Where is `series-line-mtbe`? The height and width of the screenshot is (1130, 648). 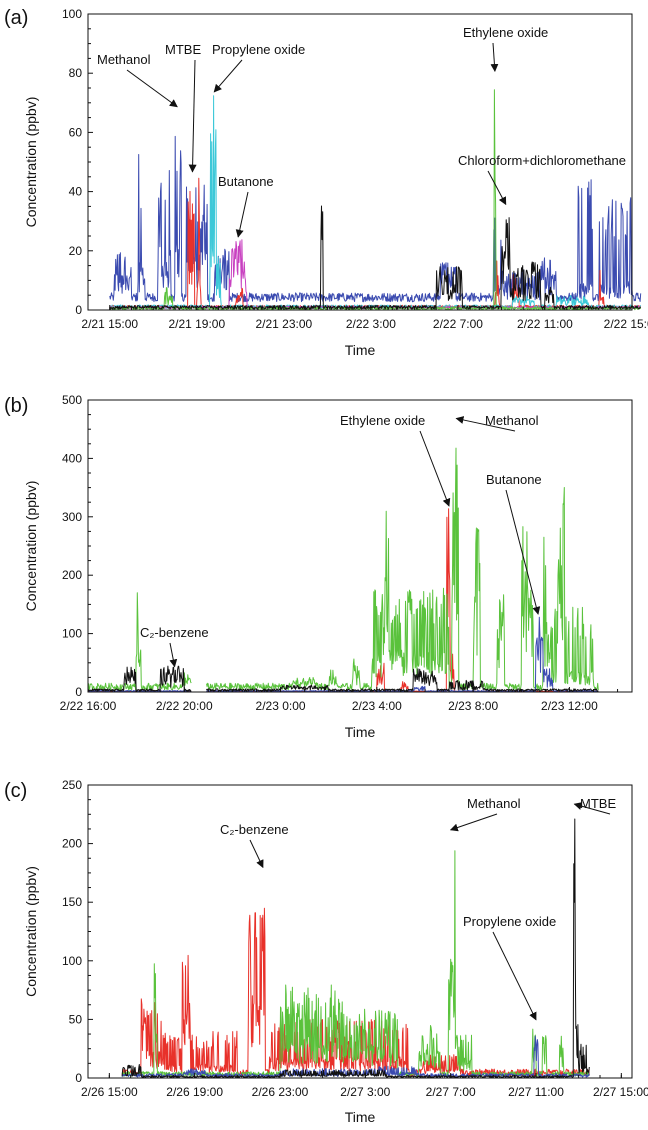
series-line-mtbe is located at coordinates (375, 243).